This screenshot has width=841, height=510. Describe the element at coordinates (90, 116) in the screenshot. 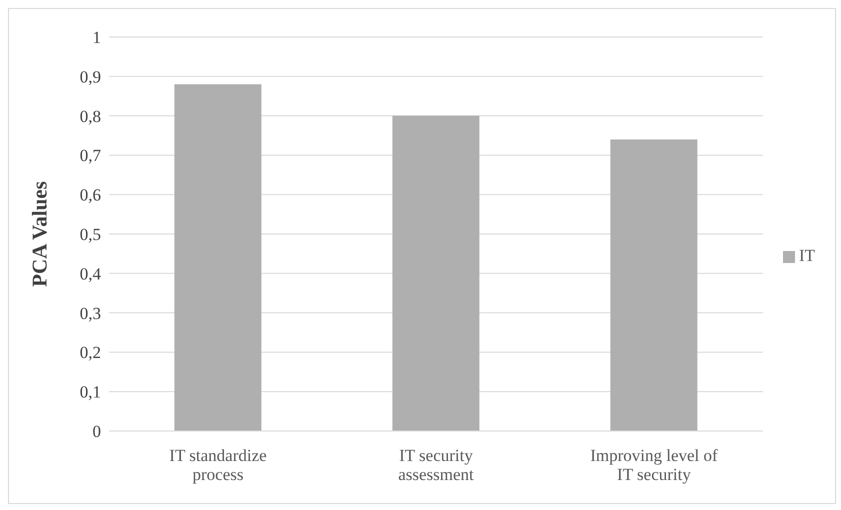

I see `y-tick-label: 0,8` at that location.